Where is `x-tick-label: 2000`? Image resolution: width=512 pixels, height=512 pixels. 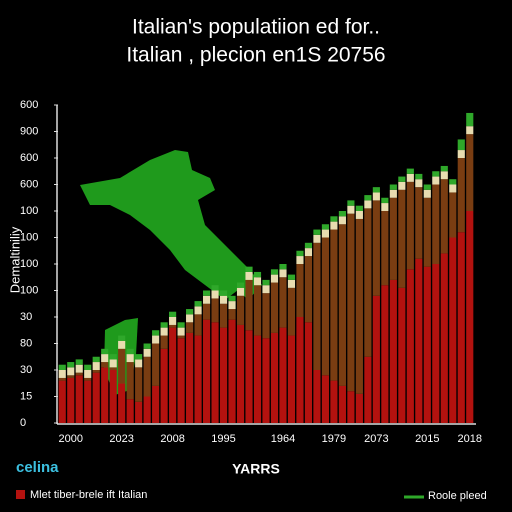 x-tick-label: 2000 is located at coordinates (70, 439).